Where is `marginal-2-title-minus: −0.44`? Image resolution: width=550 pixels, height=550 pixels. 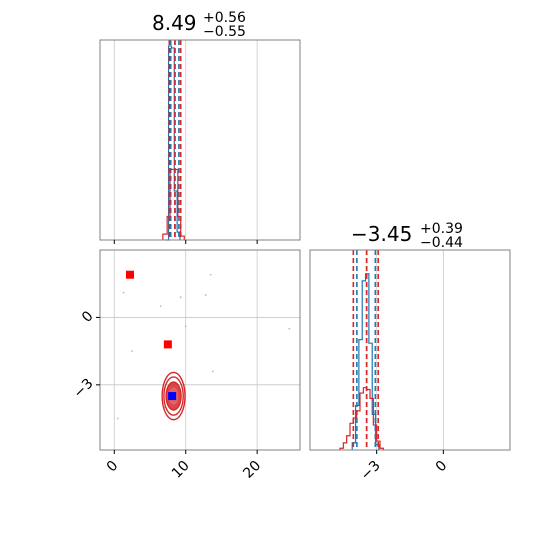 marginal-2-title-minus: −0.44 is located at coordinates (441, 243).